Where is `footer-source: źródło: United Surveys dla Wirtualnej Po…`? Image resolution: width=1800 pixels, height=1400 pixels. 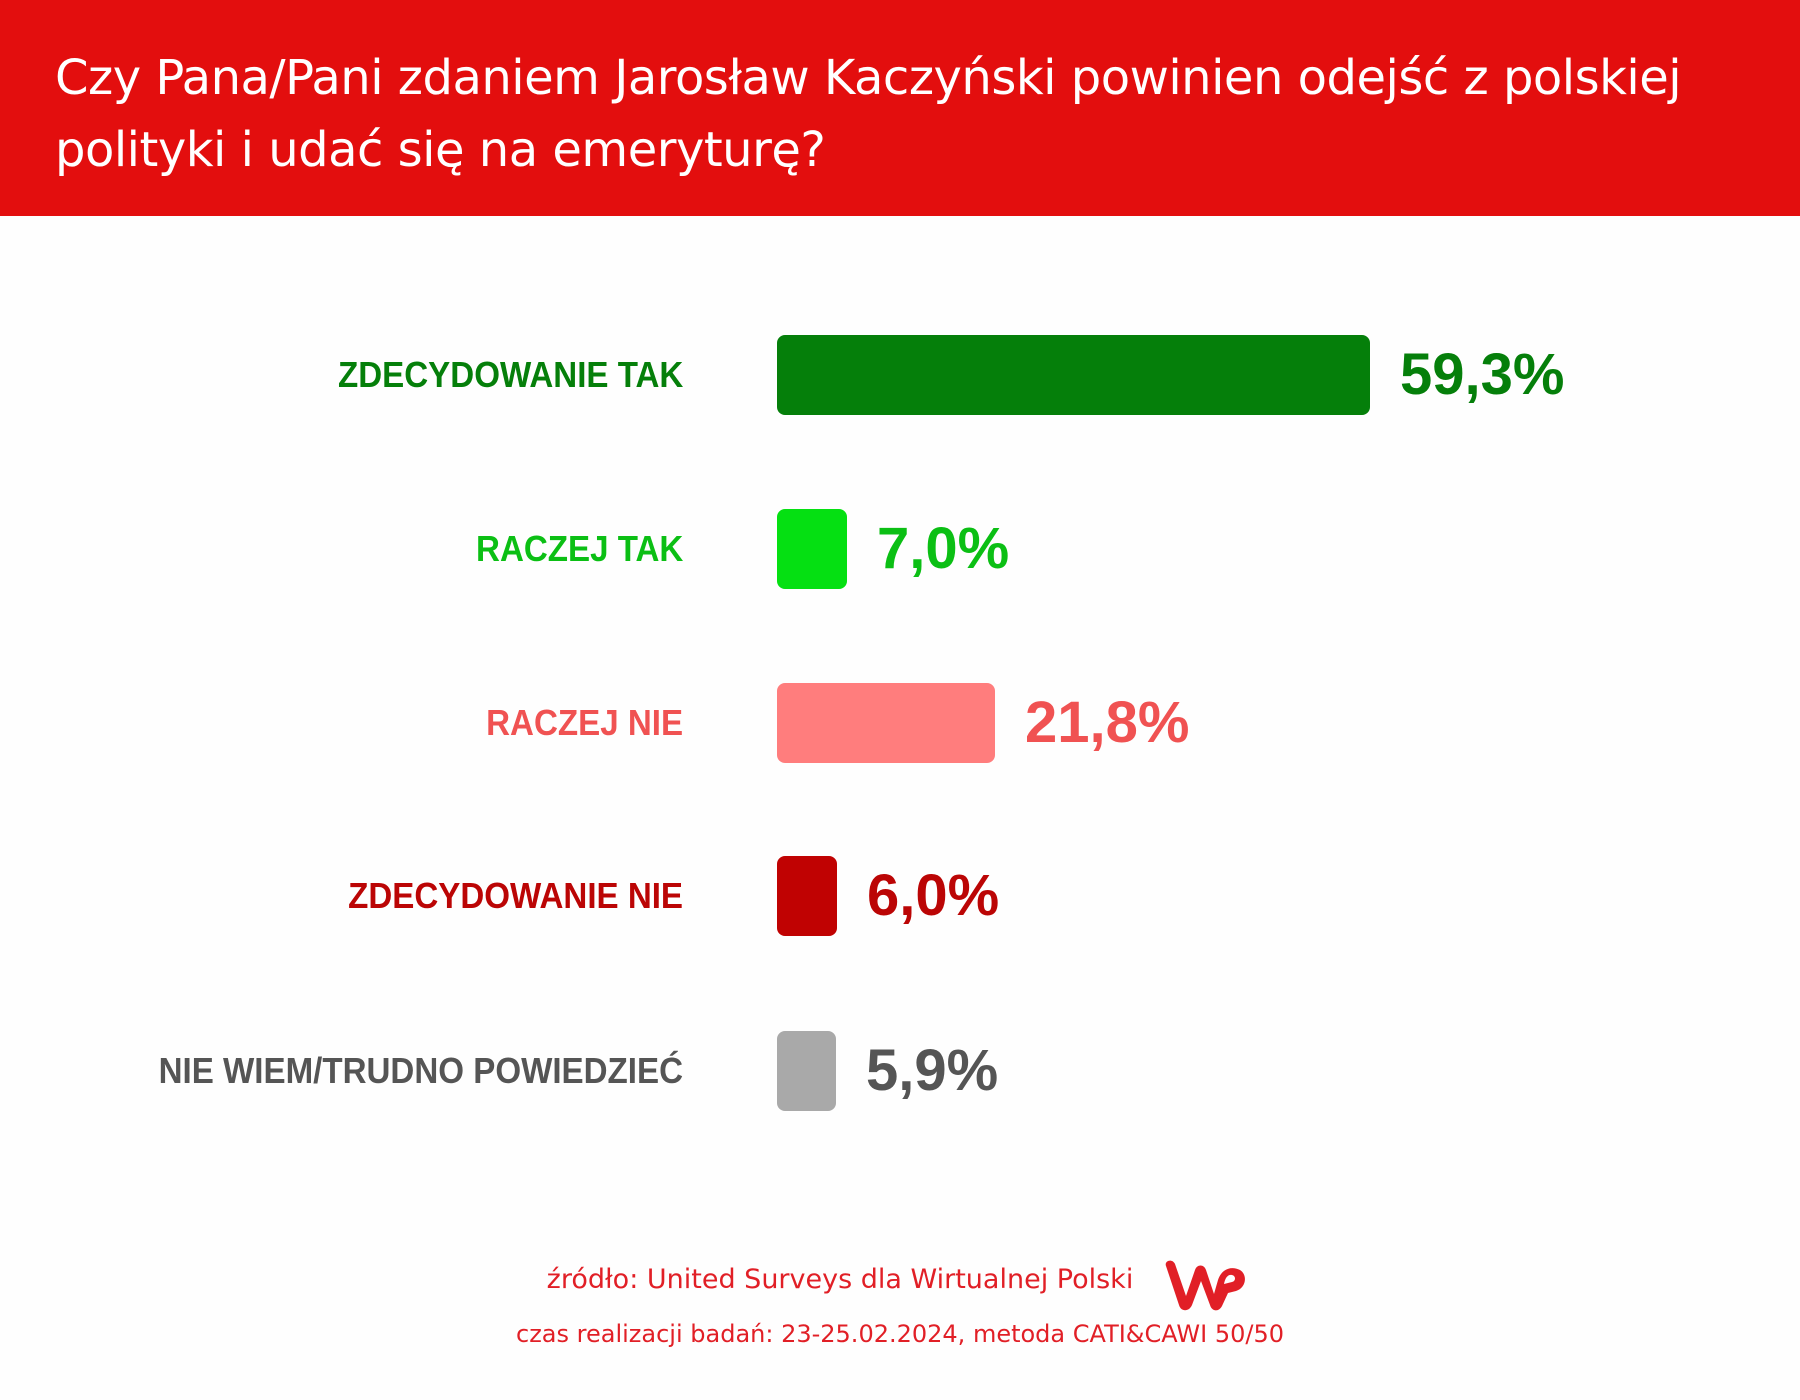
footer-source: źródło: United Surveys dla Wirtualnej Po… is located at coordinates (900, 1279).